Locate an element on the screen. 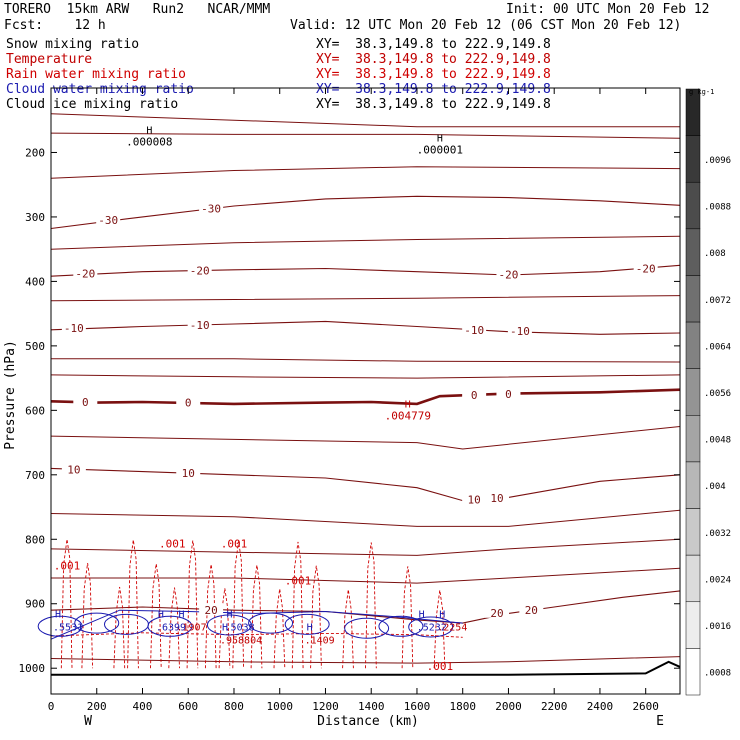 The image size is (740, 740). y-tick-label: 300 is located at coordinates (35, 217).